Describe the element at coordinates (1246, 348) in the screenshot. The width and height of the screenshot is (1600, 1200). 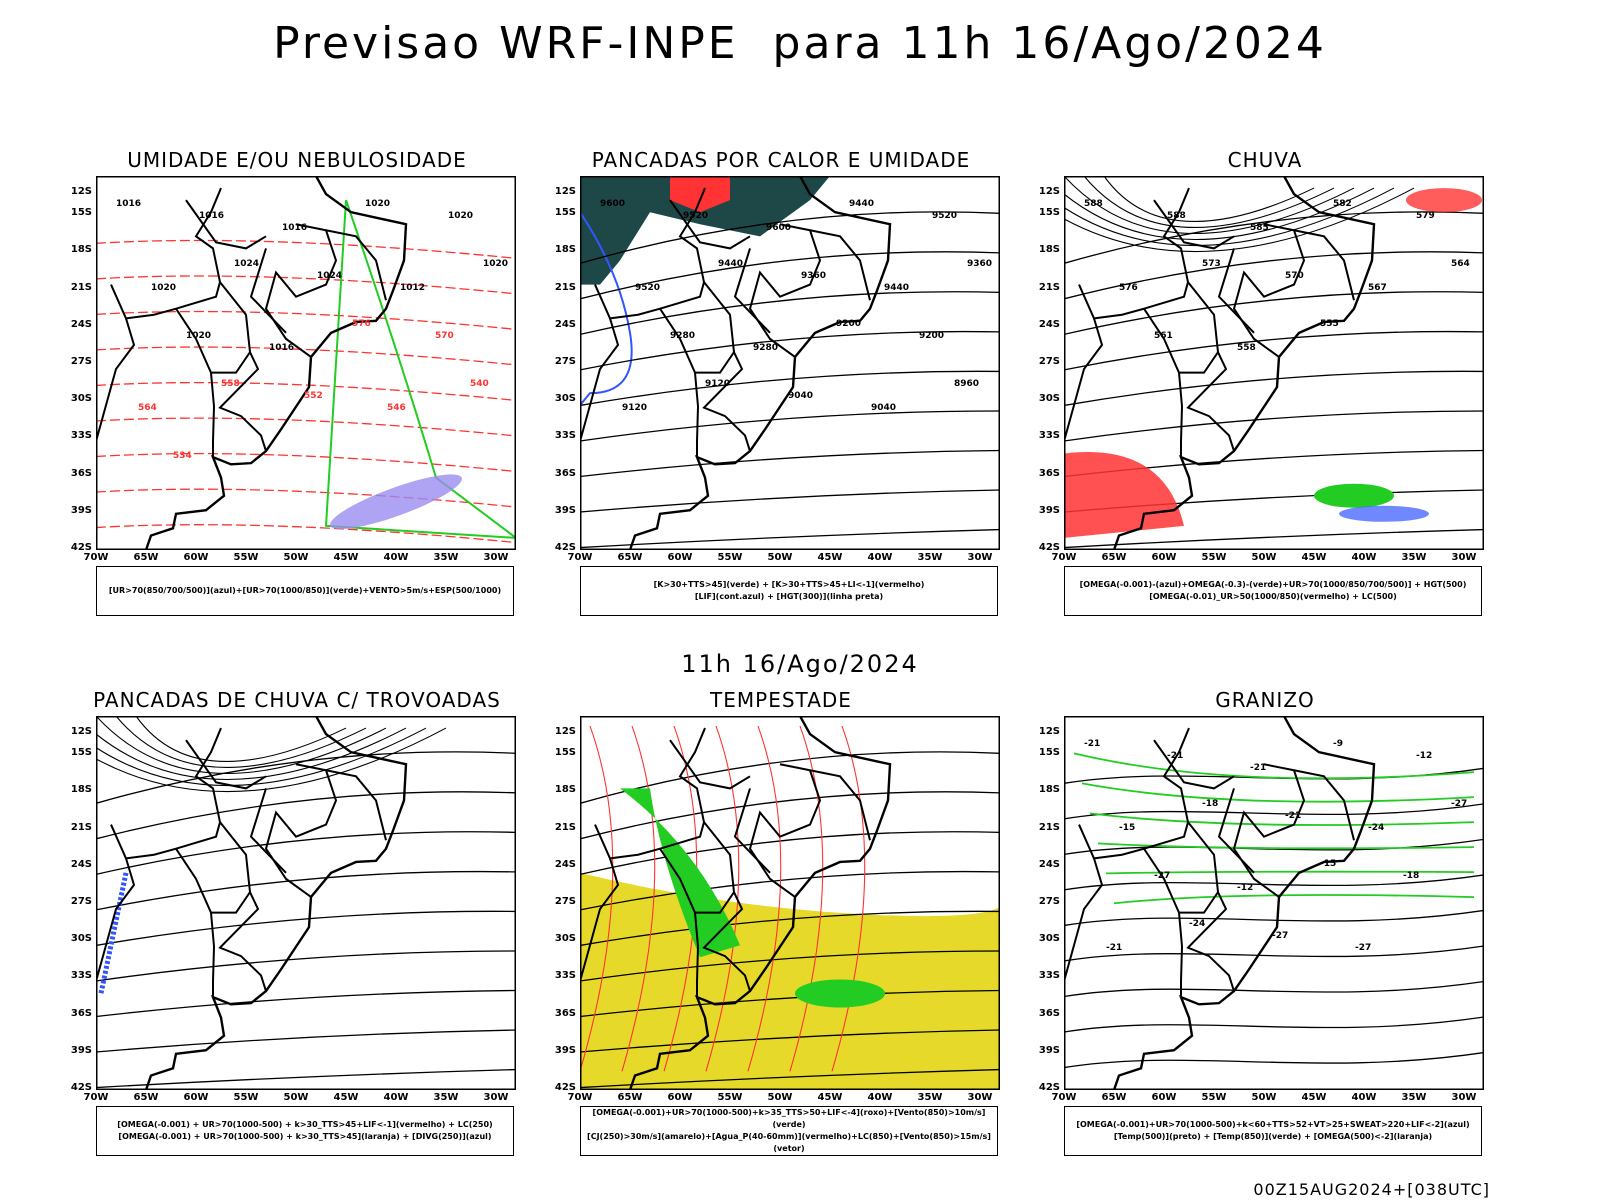
I see `contour-label: 558` at that location.